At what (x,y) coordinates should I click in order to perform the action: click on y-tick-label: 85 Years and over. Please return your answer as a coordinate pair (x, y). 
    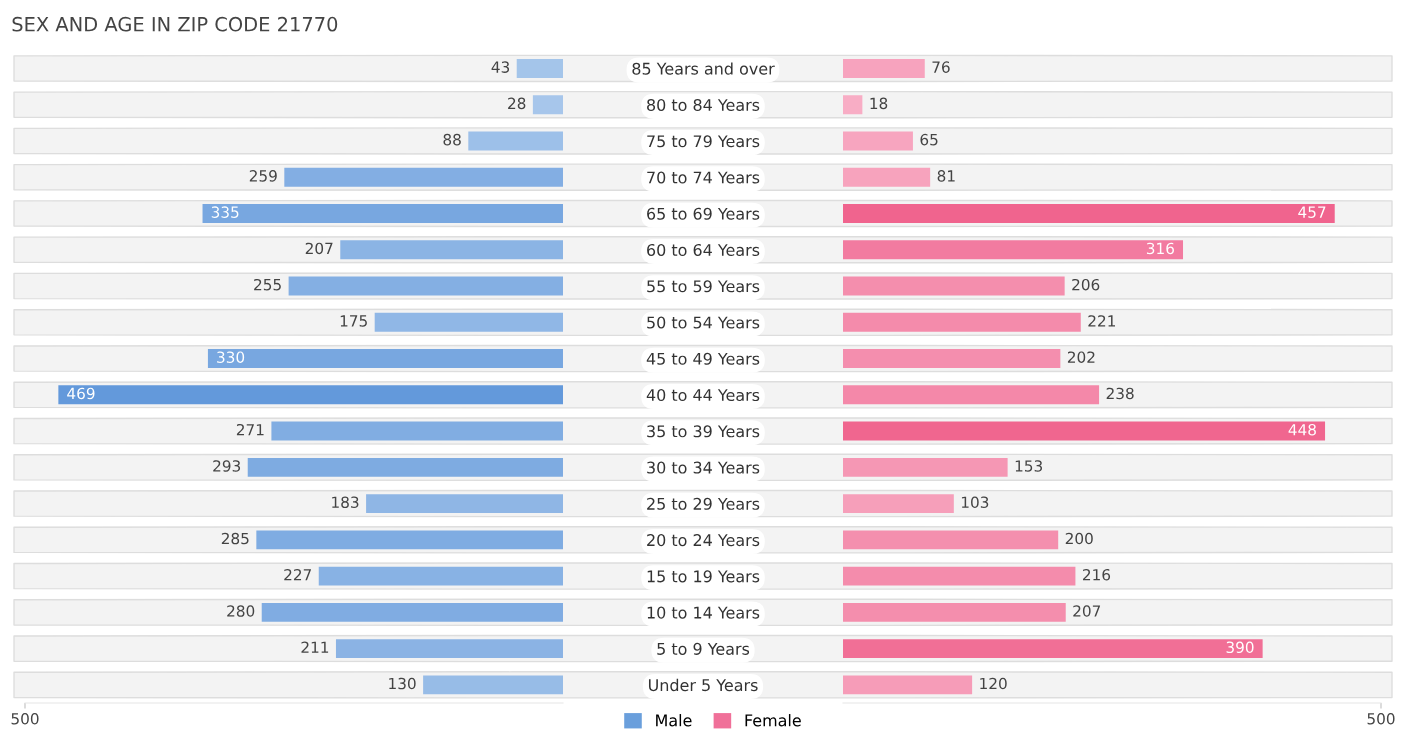
    Looking at the image, I should click on (703, 68).